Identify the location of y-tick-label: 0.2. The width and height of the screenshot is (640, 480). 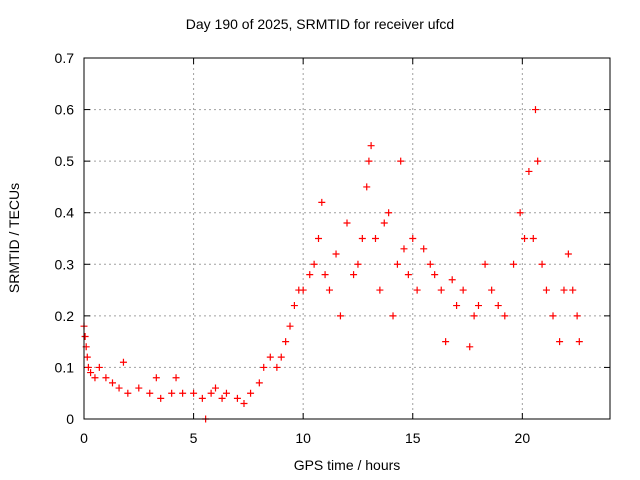
(65, 316).